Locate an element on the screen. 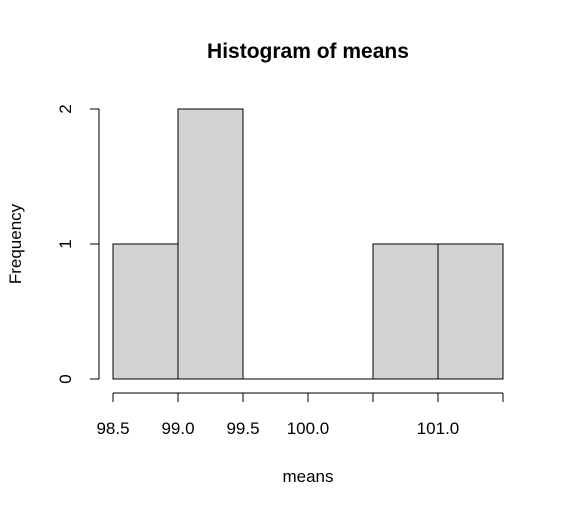 The height and width of the screenshot is (513, 570). x-tick-label-3: 100.0 is located at coordinates (308, 428).